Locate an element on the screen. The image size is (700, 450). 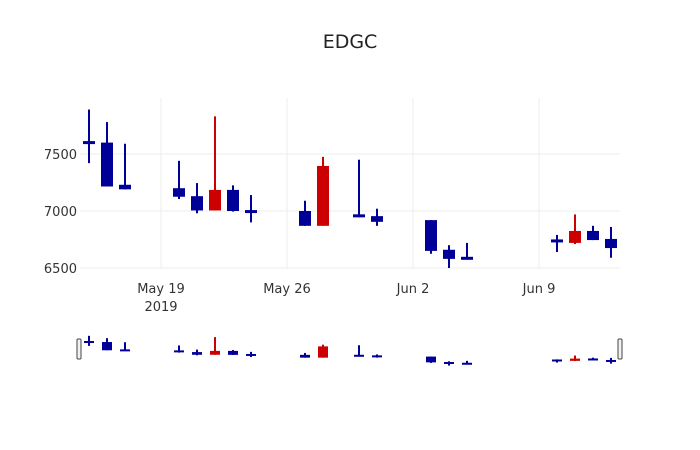
range-slider is located at coordinates (349, 350).